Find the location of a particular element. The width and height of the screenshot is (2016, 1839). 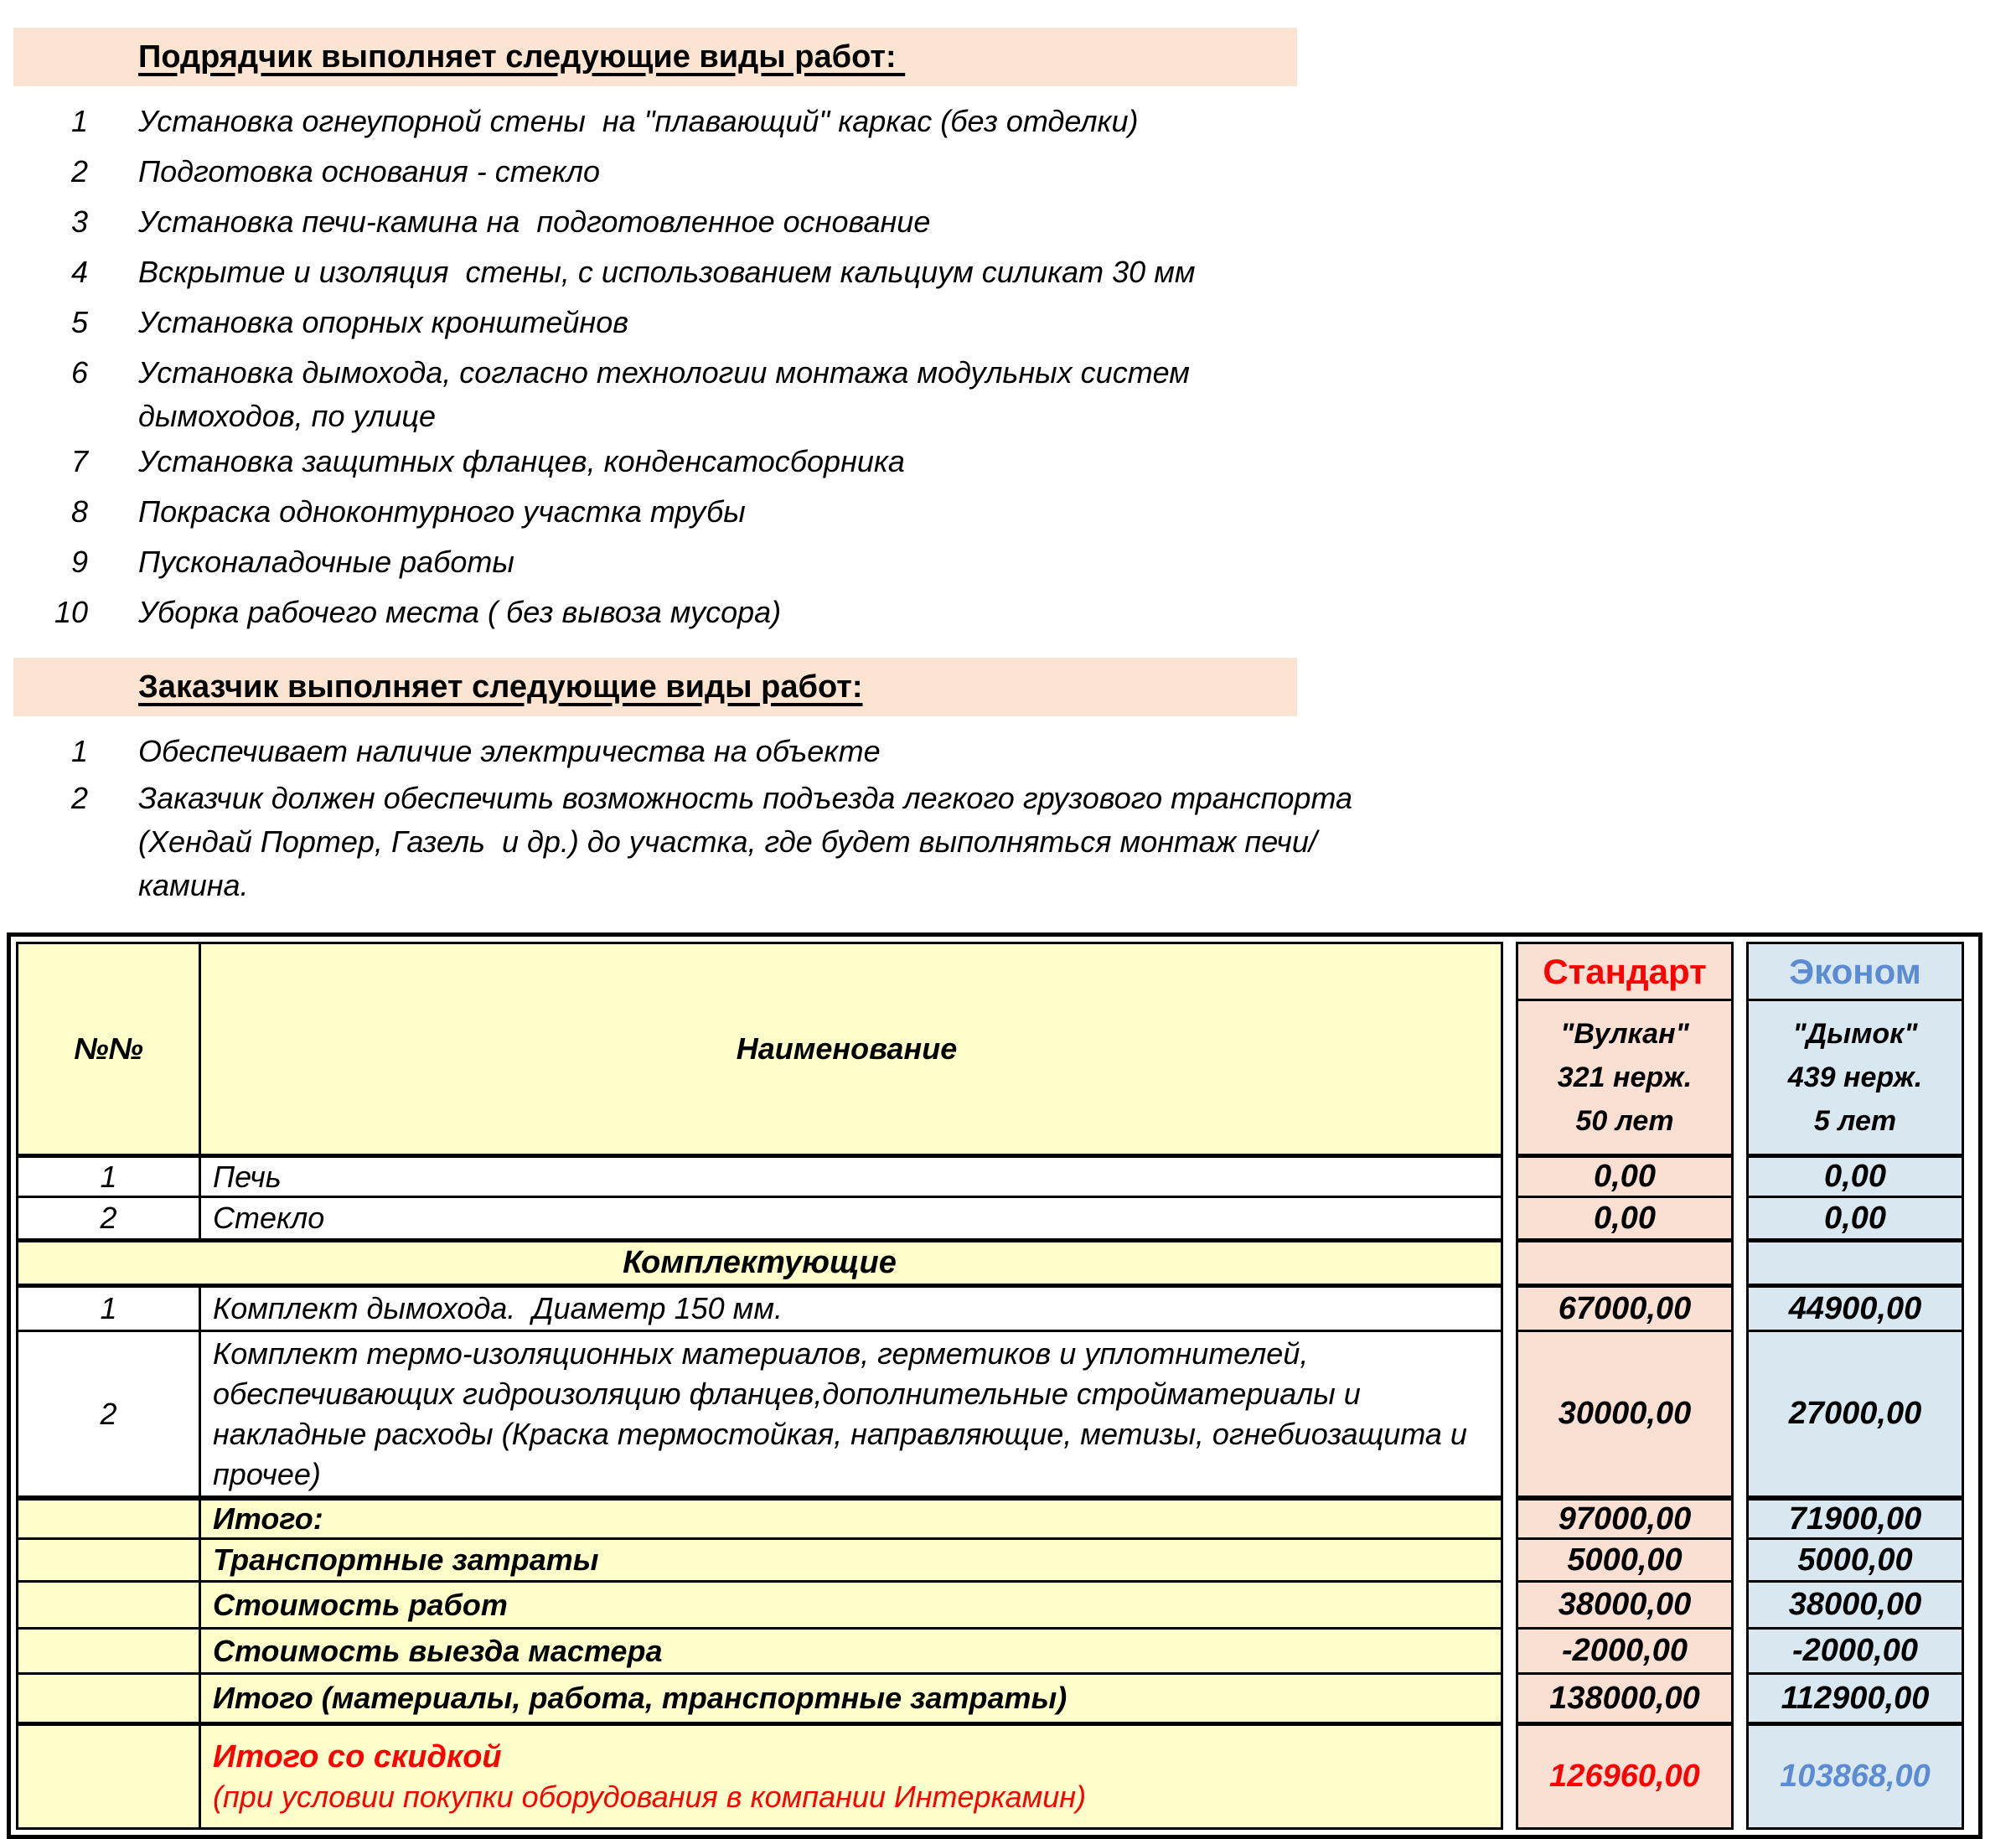

cell-econom-value: -2000,00 is located at coordinates (1855, 1649).